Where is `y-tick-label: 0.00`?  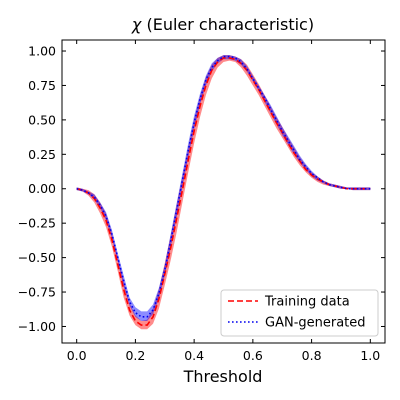
y-tick-label: 0.00 is located at coordinates (42, 188).